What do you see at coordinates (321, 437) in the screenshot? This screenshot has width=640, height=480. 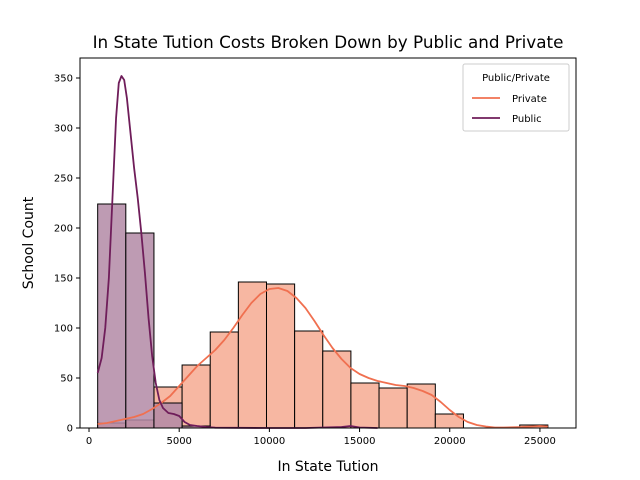 I see `x-axis-ticks: 0 5000 10000 15000 20000 25000` at bounding box center [321, 437].